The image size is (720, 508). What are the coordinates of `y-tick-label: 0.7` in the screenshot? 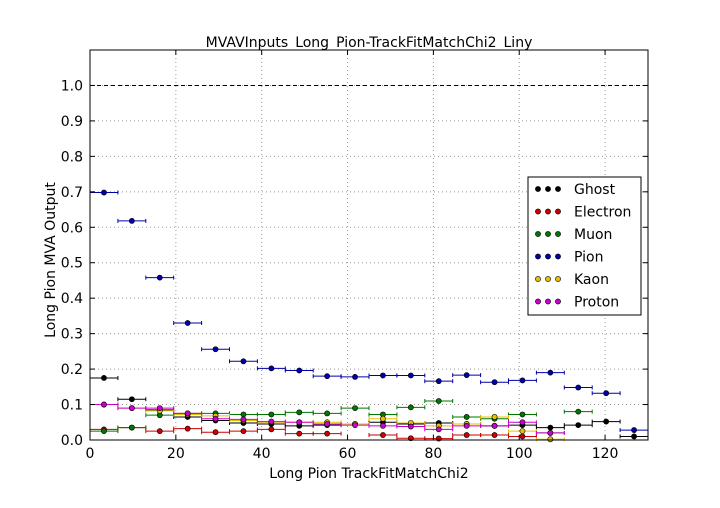 It's located at (72, 193).